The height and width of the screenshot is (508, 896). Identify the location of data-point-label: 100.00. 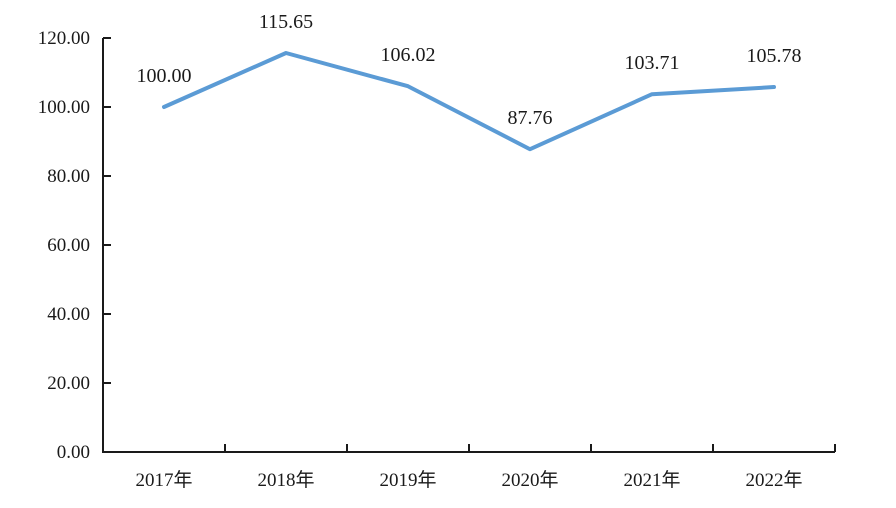
(164, 76).